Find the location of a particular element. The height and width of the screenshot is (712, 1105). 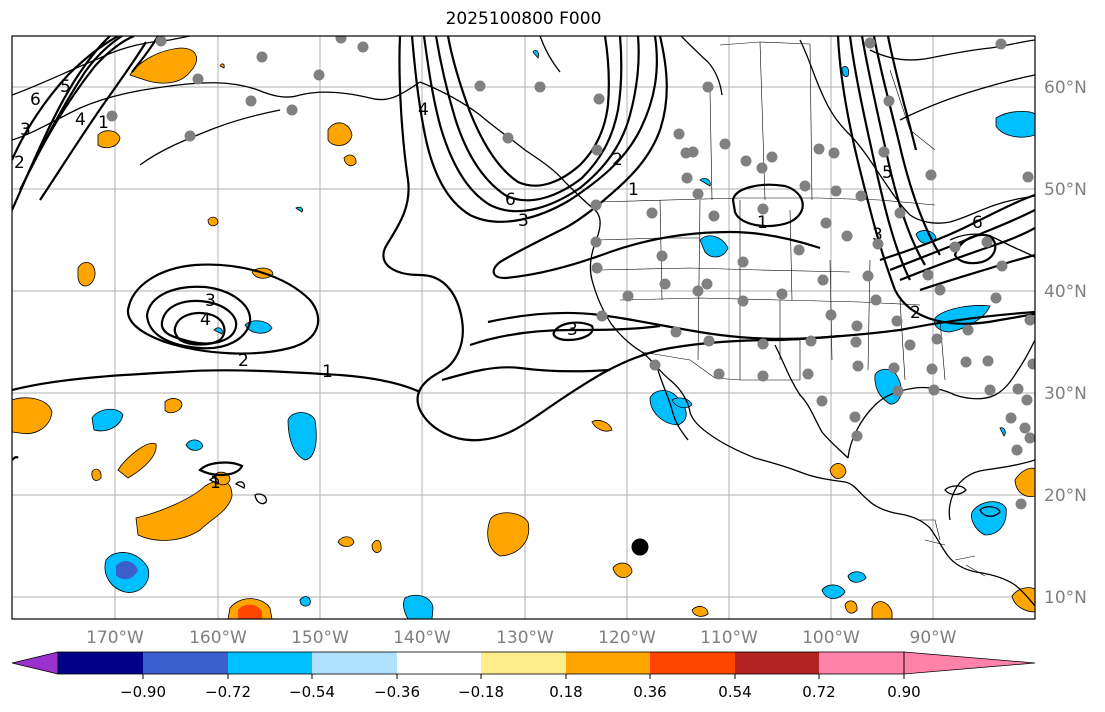

strong-positive-shading is located at coordinates (250, 611).